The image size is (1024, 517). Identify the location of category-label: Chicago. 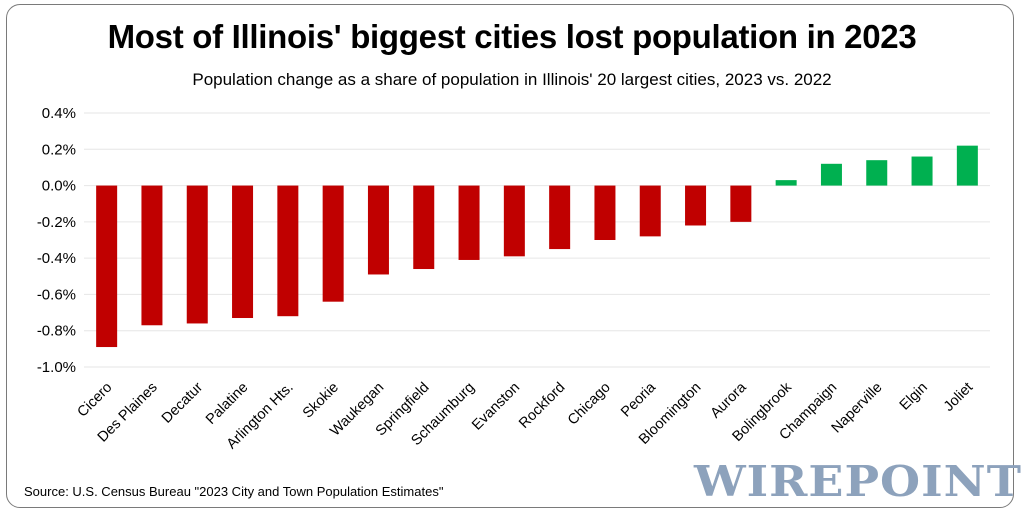
(589, 404).